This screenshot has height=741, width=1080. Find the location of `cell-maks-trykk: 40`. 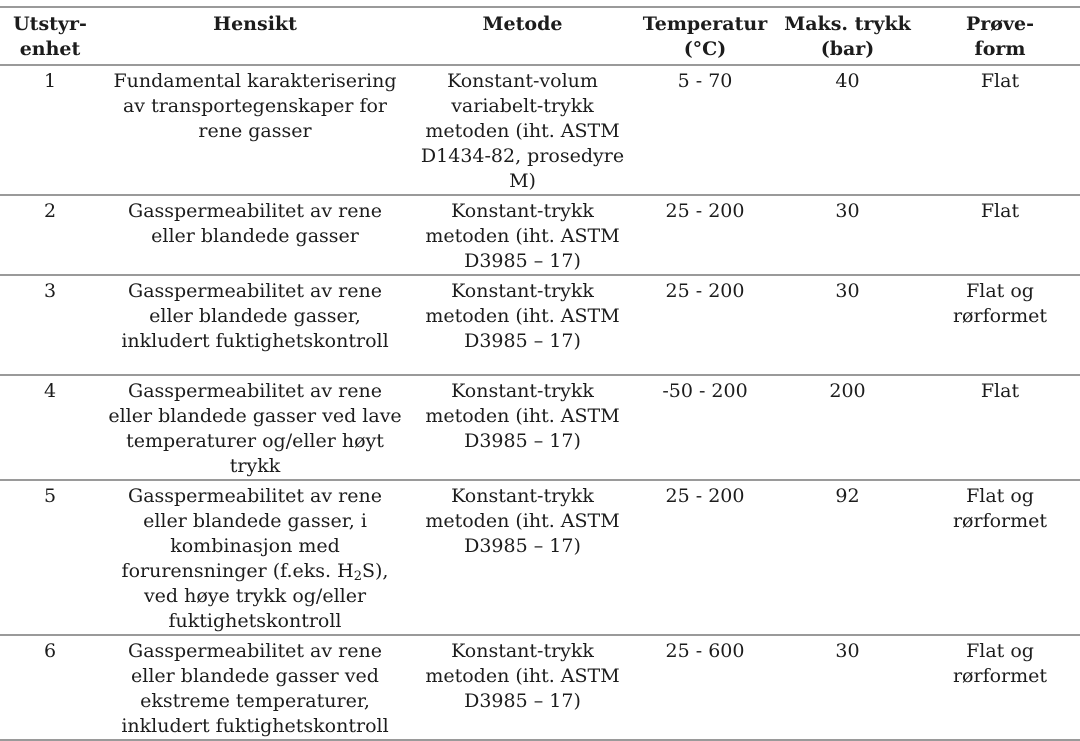

cell-maks-trykk: 40 is located at coordinates (847, 81).